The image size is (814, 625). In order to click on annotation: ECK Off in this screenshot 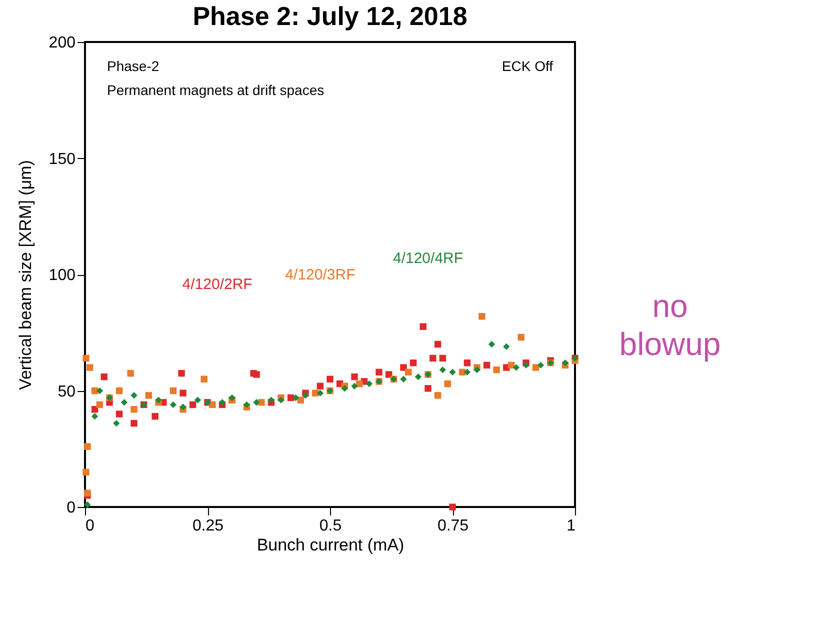, I will do `click(528, 66)`.